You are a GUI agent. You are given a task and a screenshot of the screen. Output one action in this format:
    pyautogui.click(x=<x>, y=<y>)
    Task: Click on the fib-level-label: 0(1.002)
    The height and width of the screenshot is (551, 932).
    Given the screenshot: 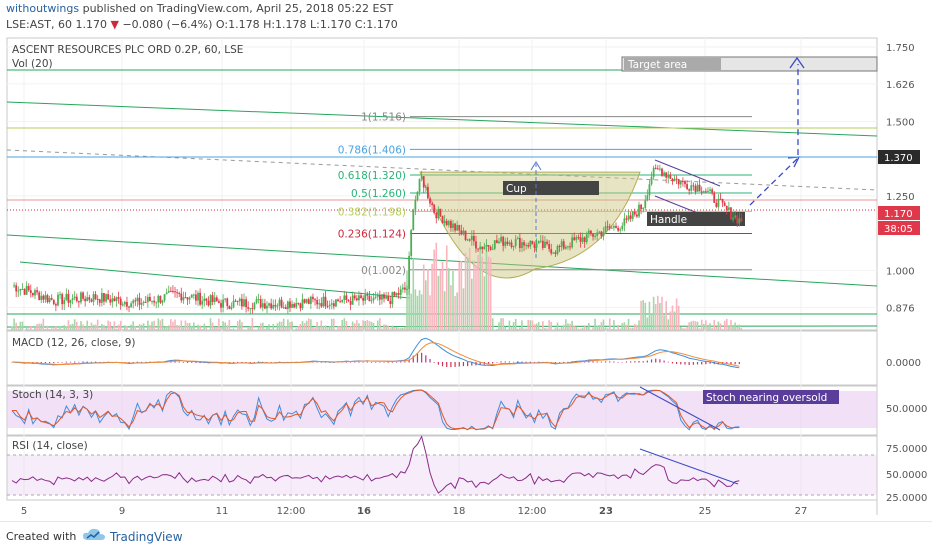 What is the action you would take?
    pyautogui.click(x=383, y=271)
    